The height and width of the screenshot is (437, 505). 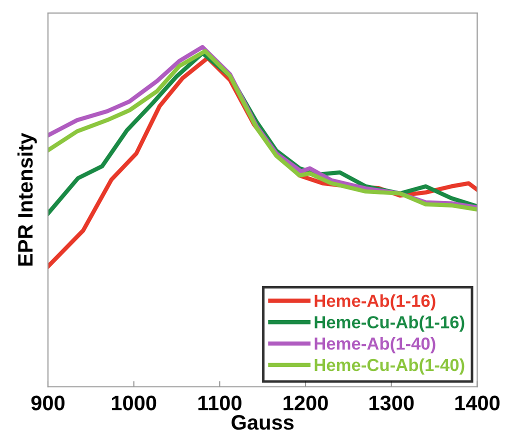 What do you see at coordinates (220, 403) in the screenshot?
I see `x-tick-label: 1100` at bounding box center [220, 403].